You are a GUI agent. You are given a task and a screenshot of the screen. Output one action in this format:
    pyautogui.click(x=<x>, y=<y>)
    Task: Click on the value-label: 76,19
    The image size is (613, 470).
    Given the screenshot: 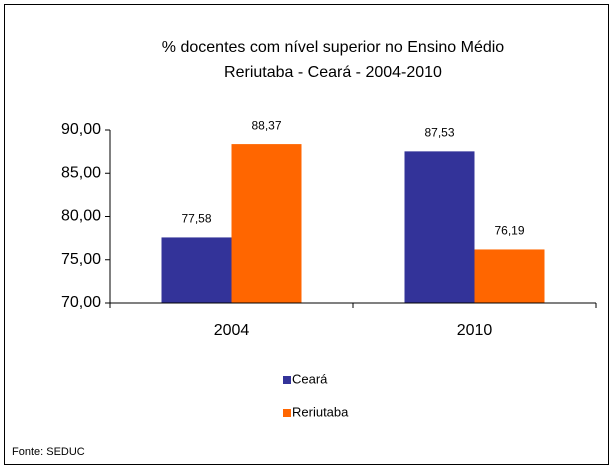 What is the action you would take?
    pyautogui.click(x=509, y=231)
    